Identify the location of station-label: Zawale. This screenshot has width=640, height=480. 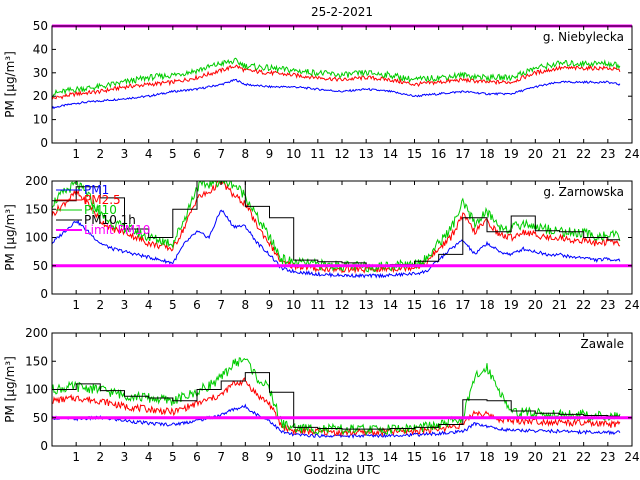
(602, 344).